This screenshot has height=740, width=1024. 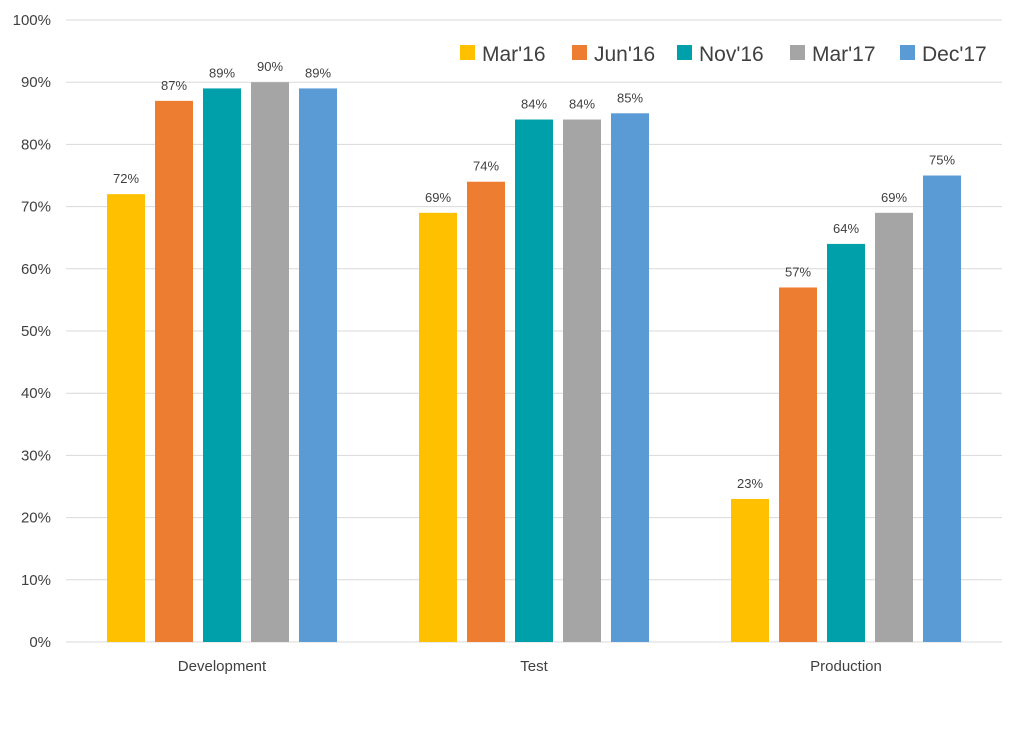 What do you see at coordinates (36, 455) in the screenshot?
I see `y-tick-label: 30%` at bounding box center [36, 455].